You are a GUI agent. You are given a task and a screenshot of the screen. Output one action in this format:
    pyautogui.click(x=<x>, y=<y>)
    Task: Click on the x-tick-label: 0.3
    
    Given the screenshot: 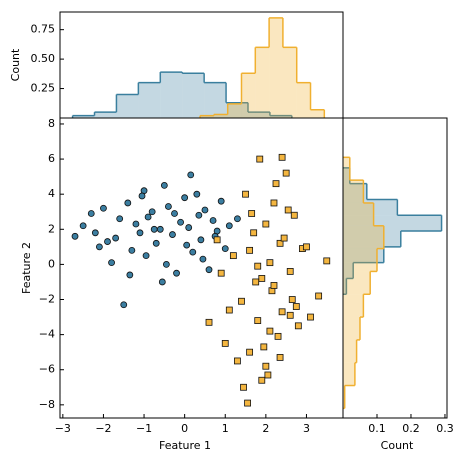 What is the action you would take?
    pyautogui.click(x=445, y=428)
    